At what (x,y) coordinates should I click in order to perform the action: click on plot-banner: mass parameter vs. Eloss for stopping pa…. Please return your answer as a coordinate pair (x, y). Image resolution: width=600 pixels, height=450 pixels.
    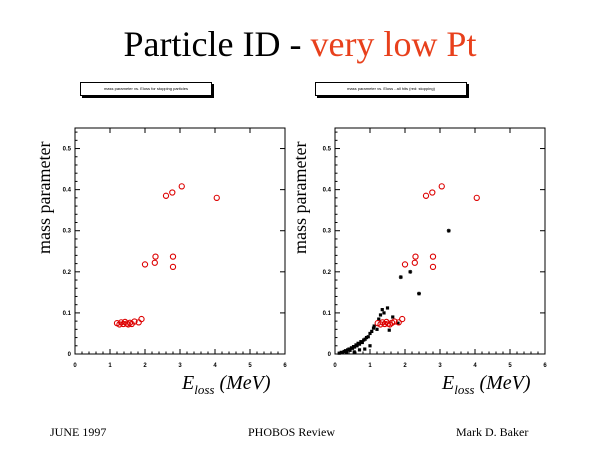
    Looking at the image, I should click on (146, 89).